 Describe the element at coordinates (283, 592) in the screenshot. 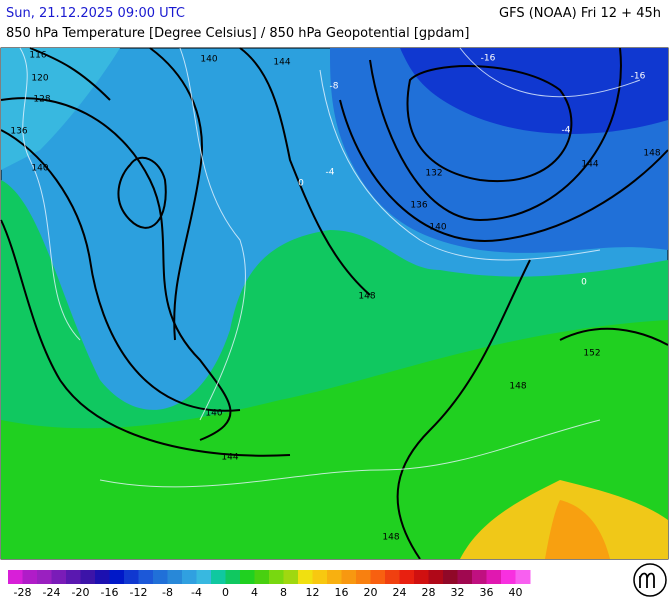

I see `scale-label: 8` at that location.